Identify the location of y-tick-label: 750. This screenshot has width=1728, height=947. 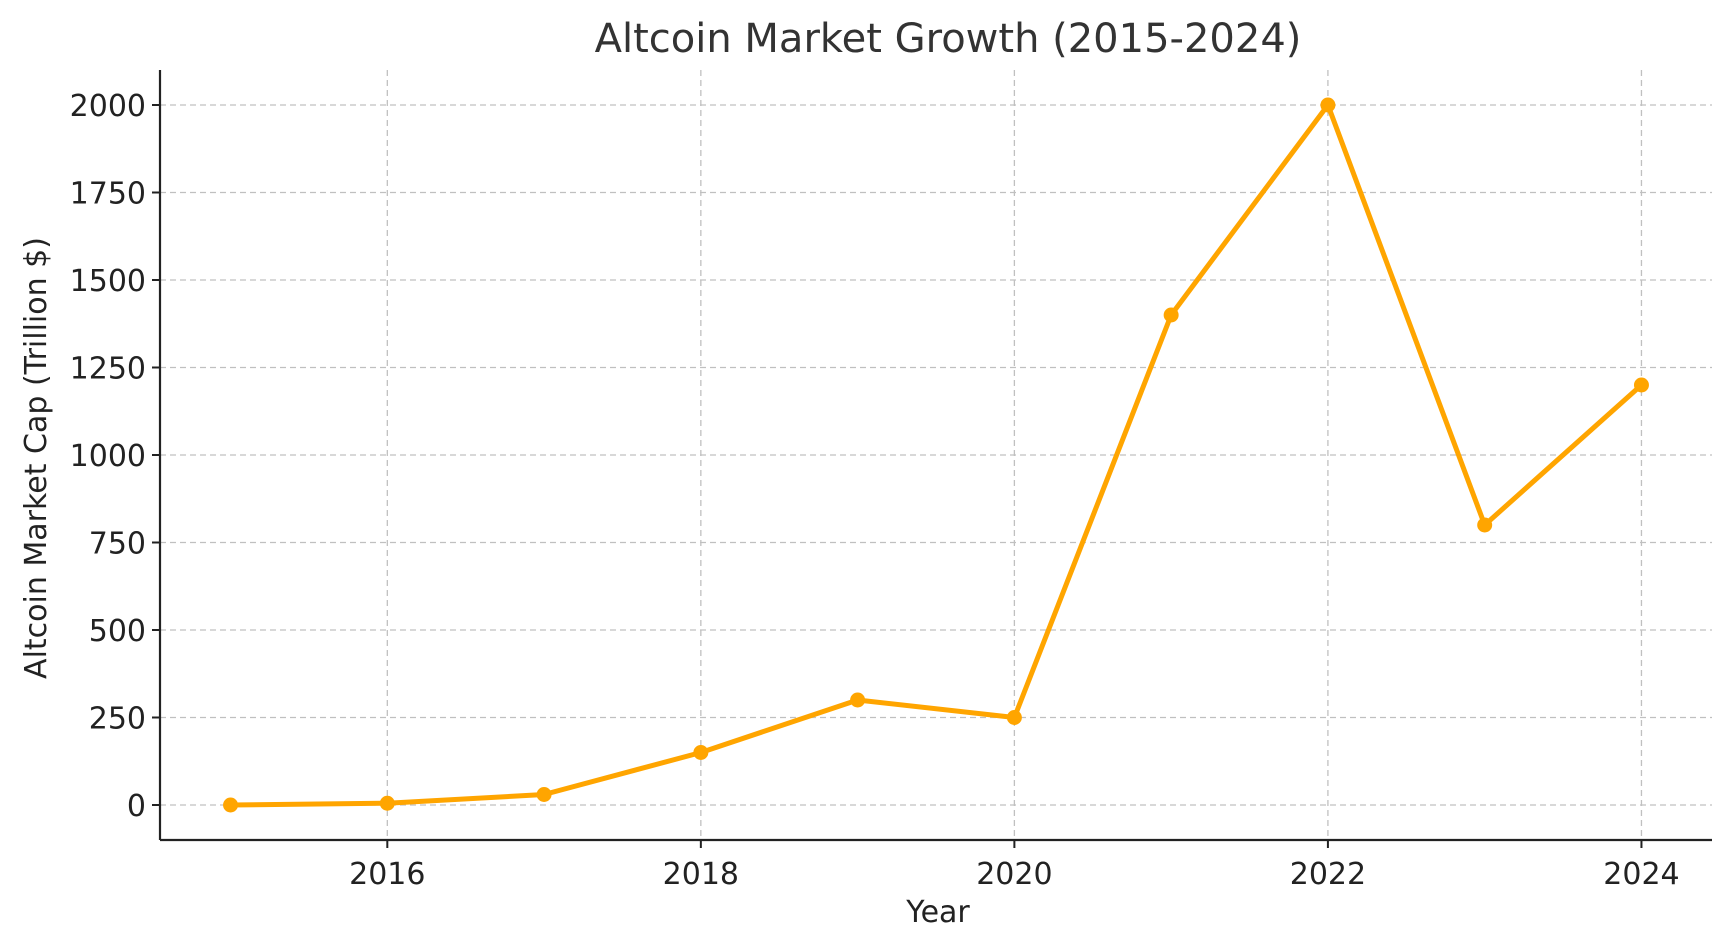
(117, 544).